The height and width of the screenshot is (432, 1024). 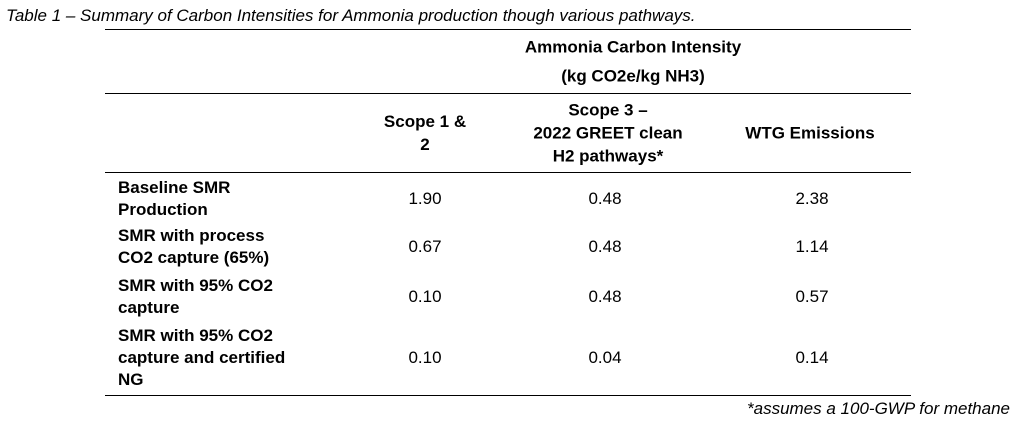 What do you see at coordinates (508, 93) in the screenshot?
I see `group-rule` at bounding box center [508, 93].